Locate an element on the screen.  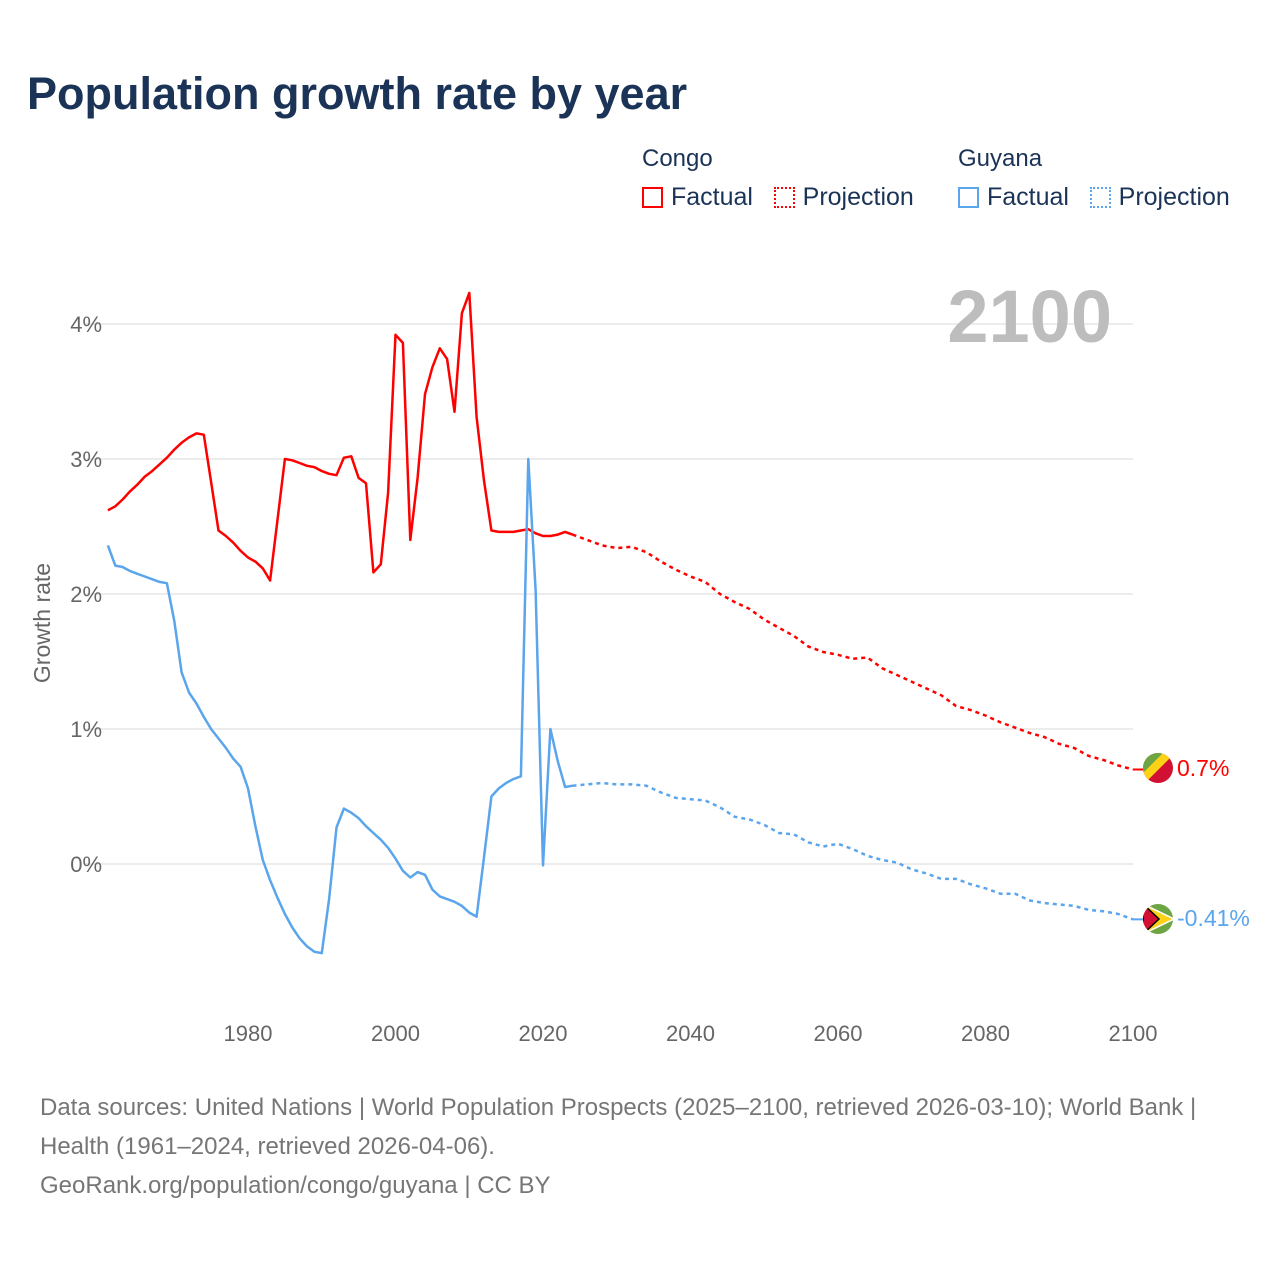
guyana-factual-line is located at coordinates (339, 706).